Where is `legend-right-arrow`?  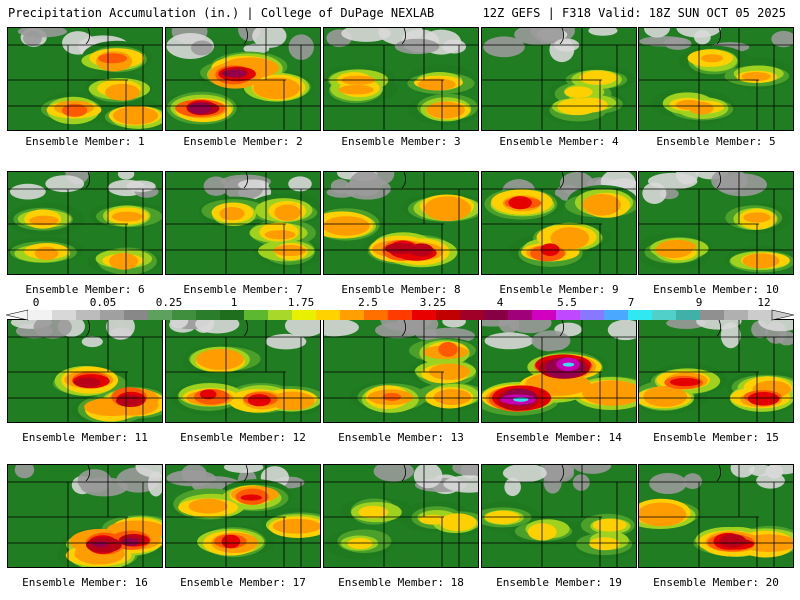 legend-right-arrow is located at coordinates (782, 315).